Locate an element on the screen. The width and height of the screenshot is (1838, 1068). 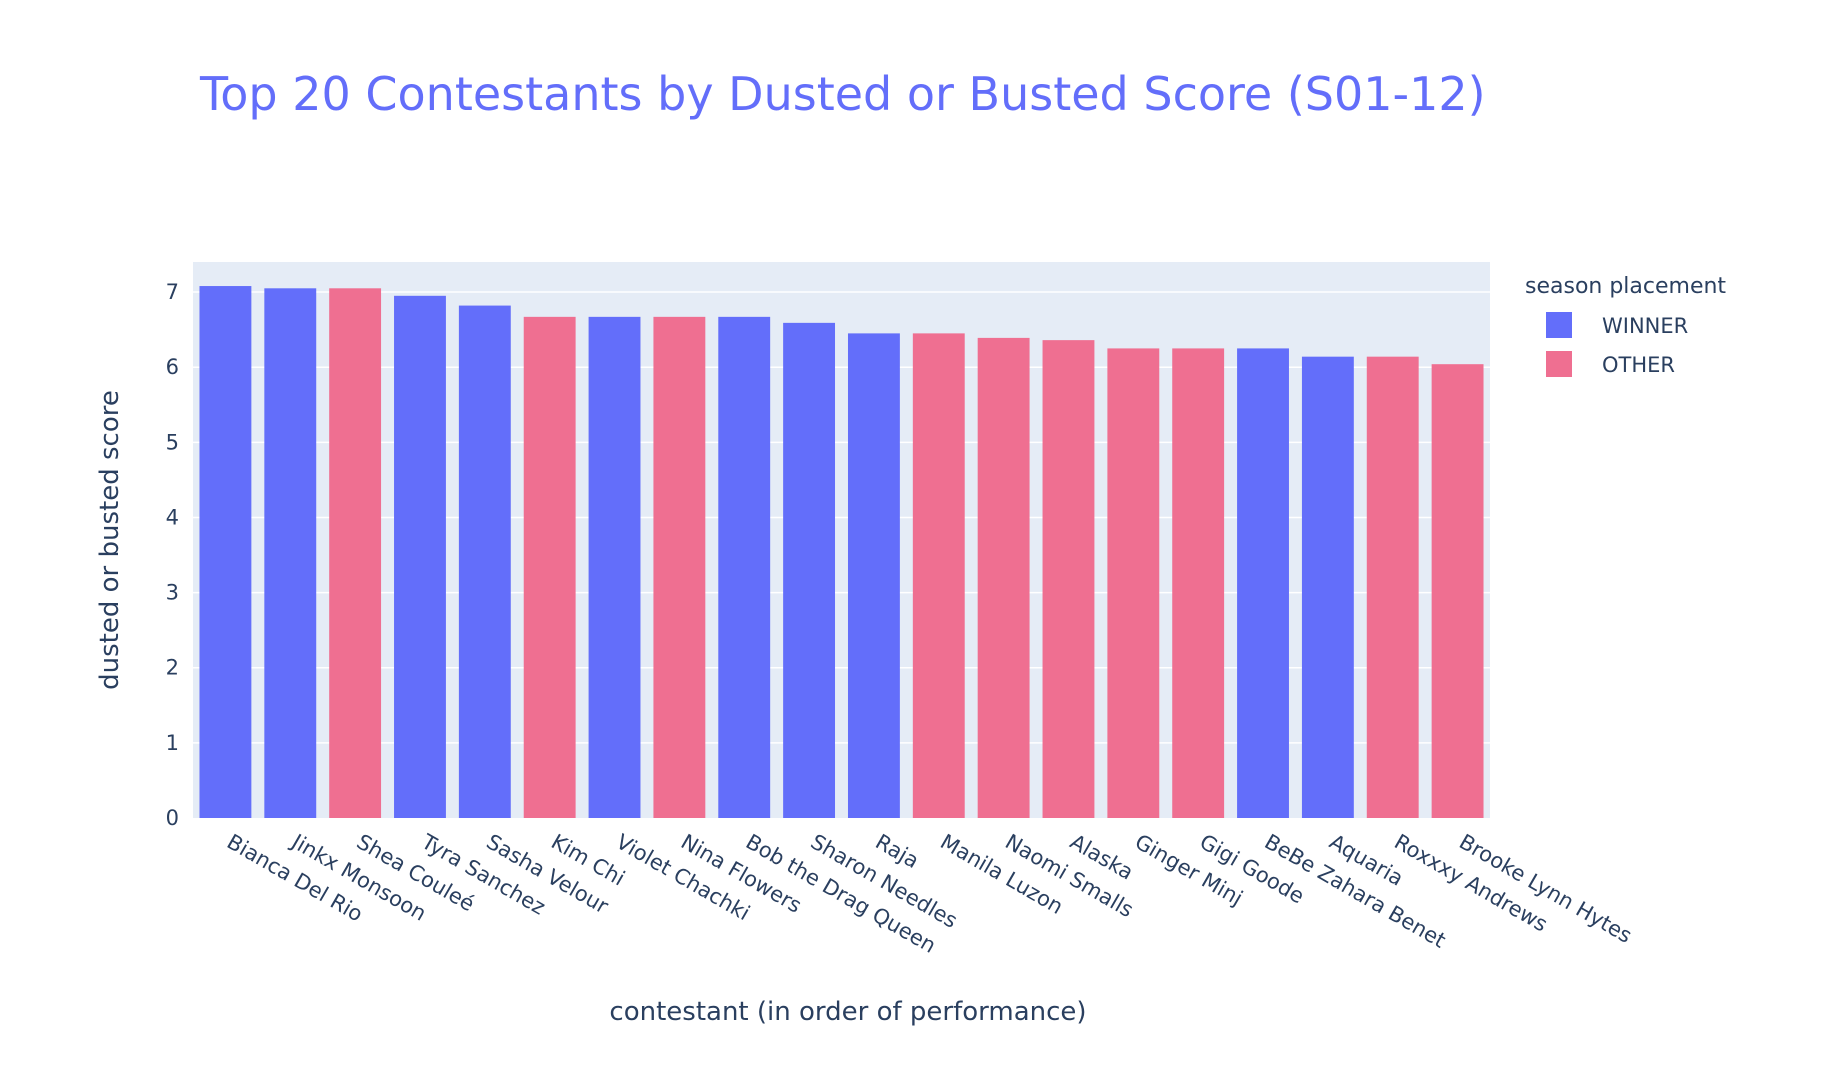
y-axis-title: dusted or busted score is located at coordinates (110, 540).